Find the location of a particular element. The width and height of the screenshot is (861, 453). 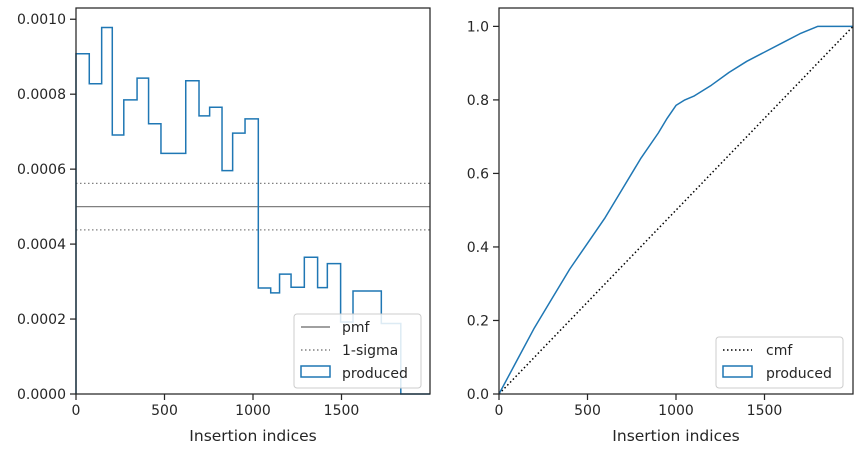

legend-produced-label-right: produced is located at coordinates (799, 374).